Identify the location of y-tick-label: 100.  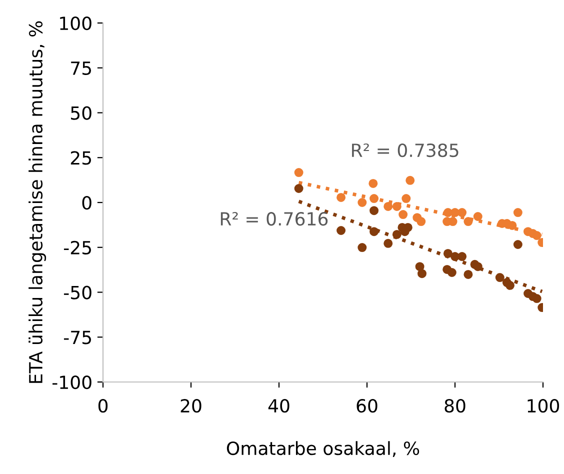
(76, 23).